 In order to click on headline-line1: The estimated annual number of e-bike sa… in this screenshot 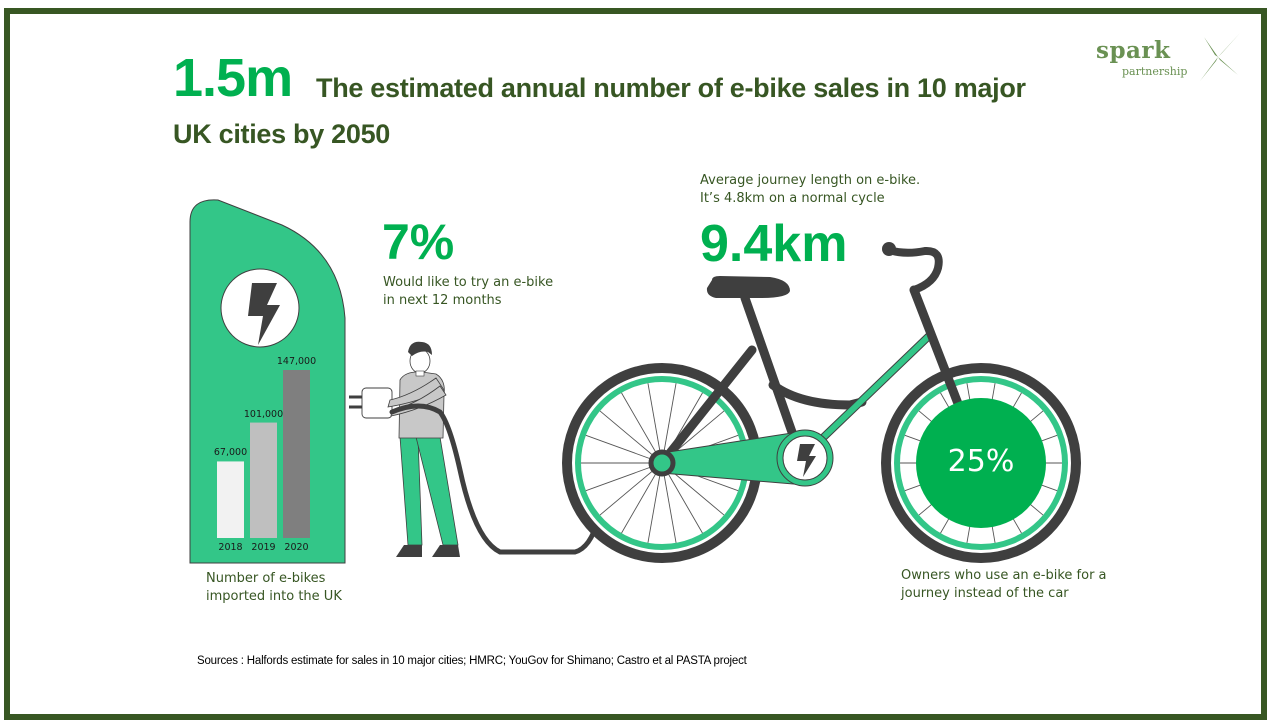, I will do `click(671, 88)`.